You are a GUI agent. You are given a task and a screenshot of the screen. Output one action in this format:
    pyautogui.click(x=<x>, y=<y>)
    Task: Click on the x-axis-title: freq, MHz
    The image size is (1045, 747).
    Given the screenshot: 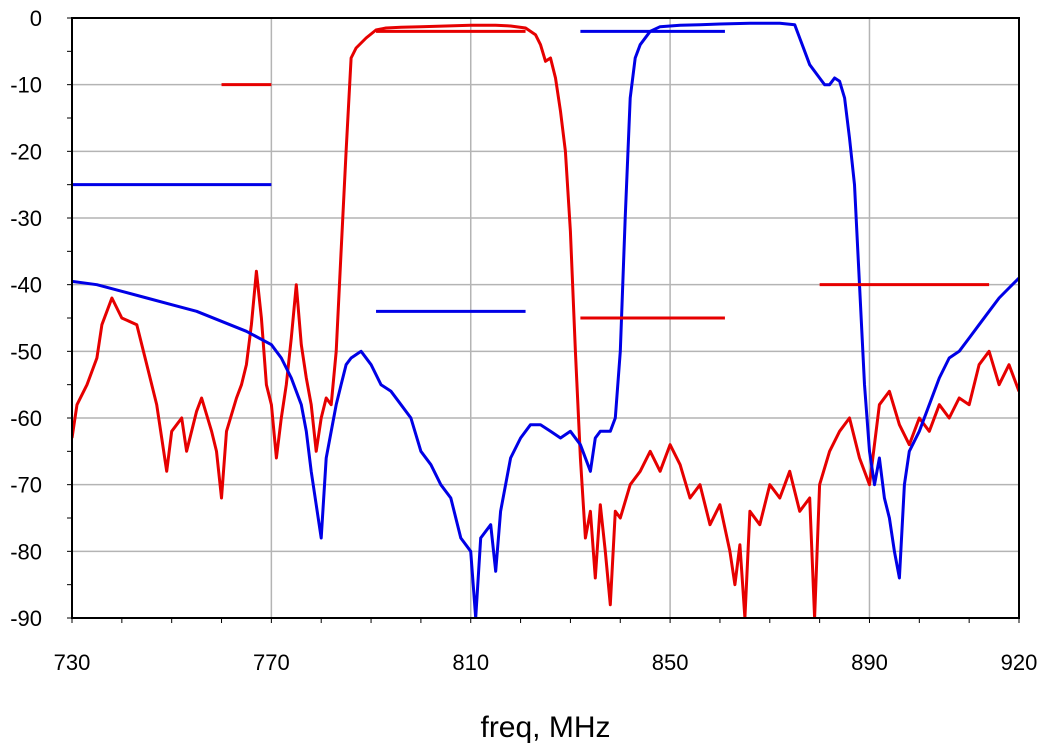 What is the action you would take?
    pyautogui.click(x=545, y=727)
    